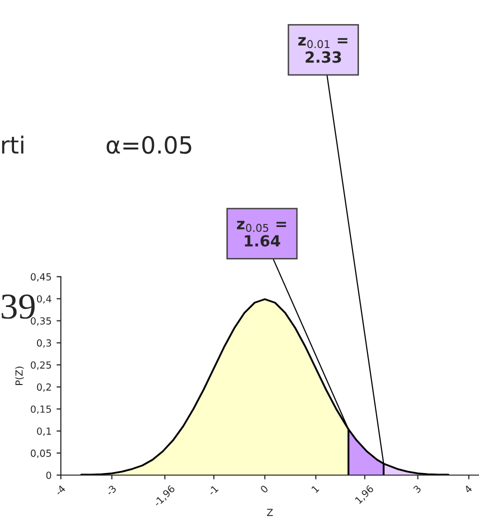  What do you see at coordinates (43, 387) in the screenshot?
I see `y-tick-label: 0,2` at bounding box center [43, 387].